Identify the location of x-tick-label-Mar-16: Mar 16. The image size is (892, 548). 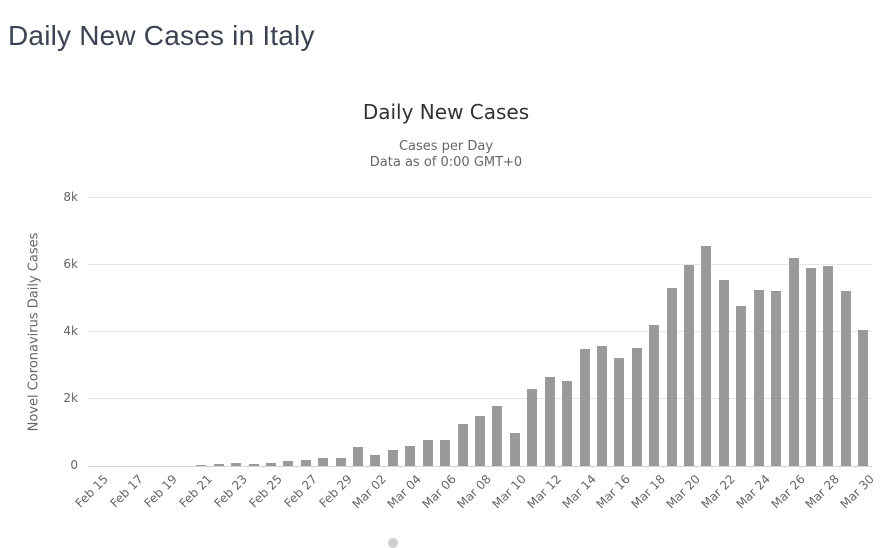
(613, 492).